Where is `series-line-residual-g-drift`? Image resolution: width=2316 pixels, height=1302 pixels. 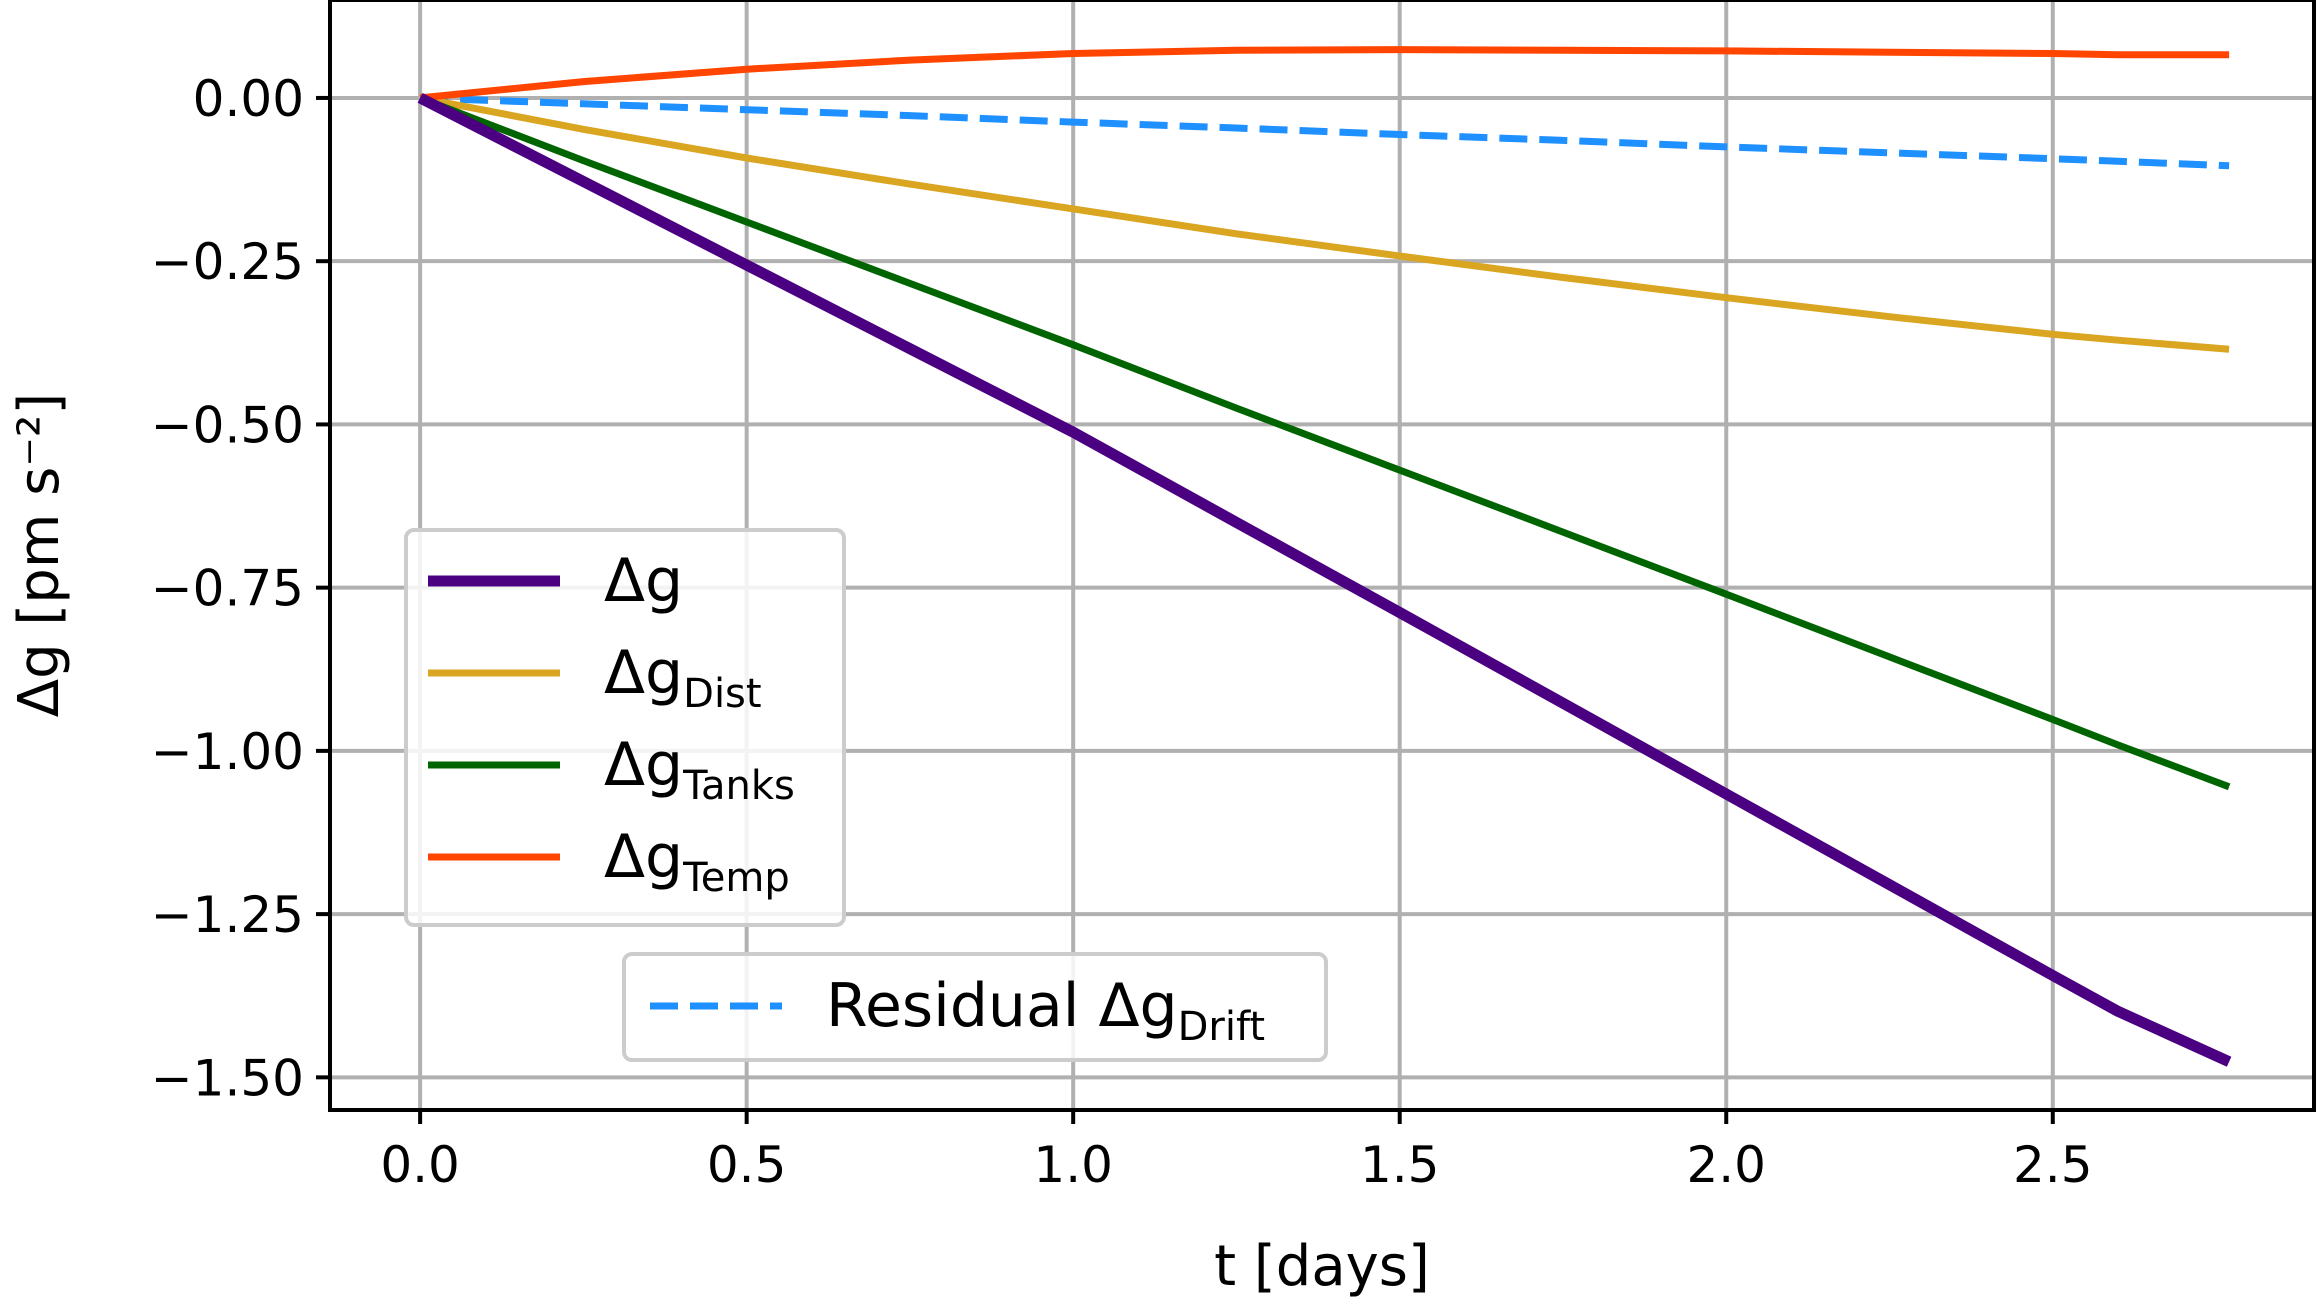
series-line-residual-g-drift is located at coordinates (1324, 132).